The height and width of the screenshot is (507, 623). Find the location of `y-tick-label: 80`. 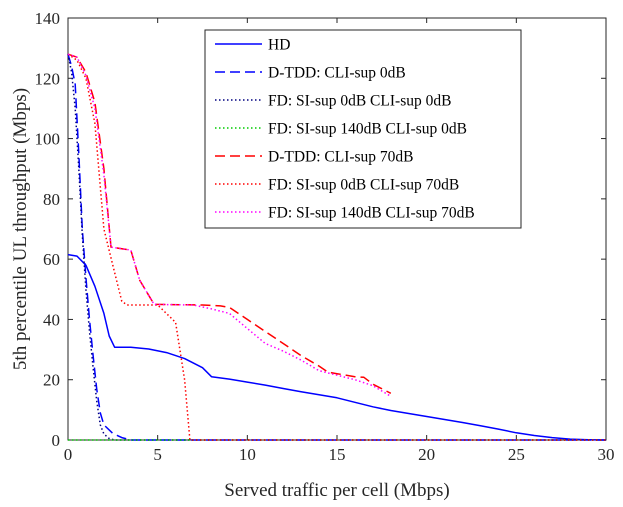

y-tick-label: 80 is located at coordinates (51, 199).